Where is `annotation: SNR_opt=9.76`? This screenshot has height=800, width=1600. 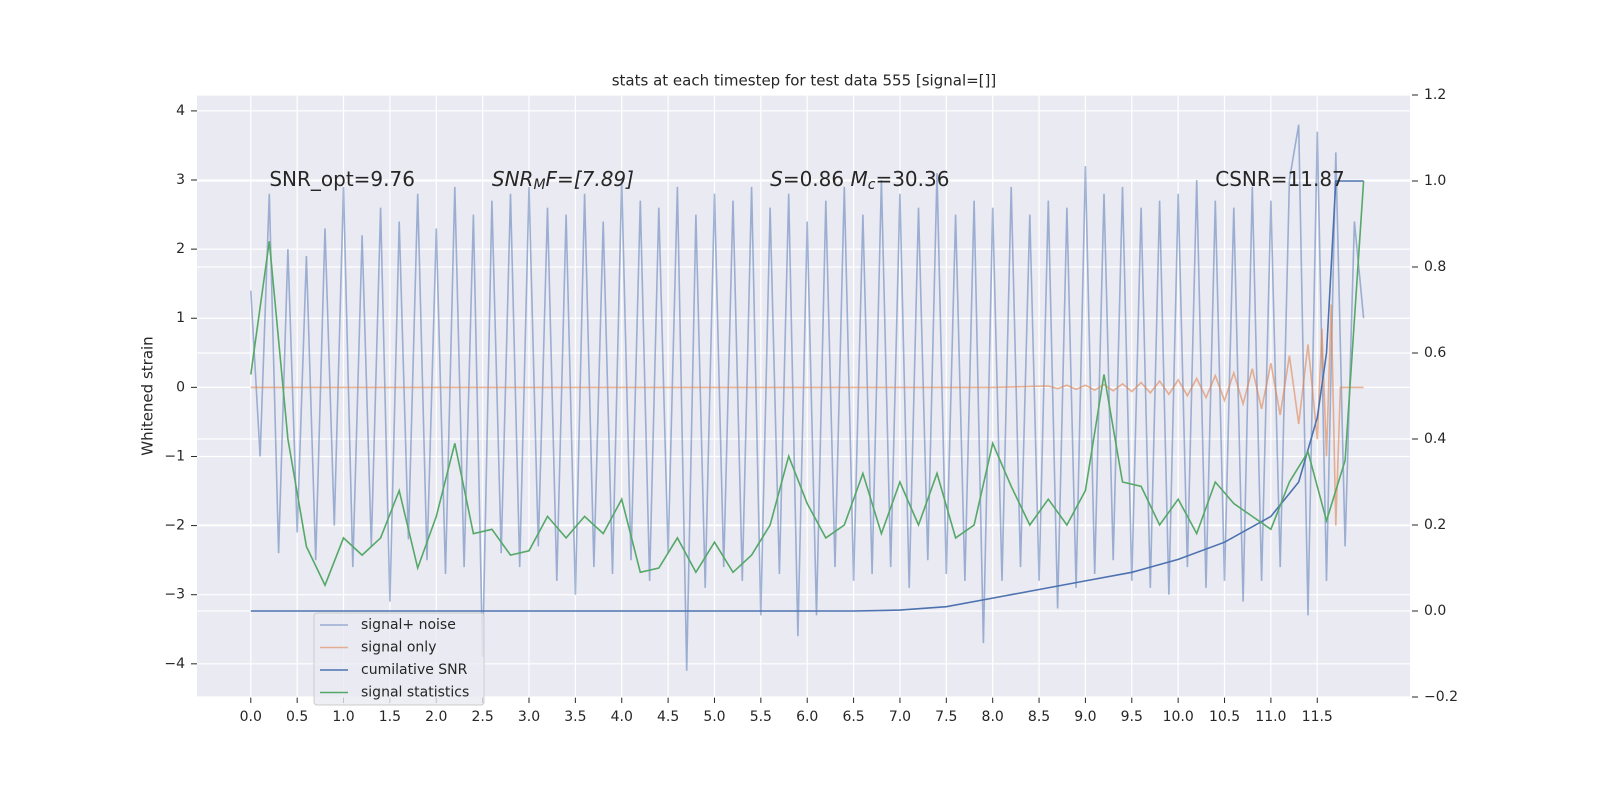 annotation: SNR_opt=9.76 is located at coordinates (342, 179).